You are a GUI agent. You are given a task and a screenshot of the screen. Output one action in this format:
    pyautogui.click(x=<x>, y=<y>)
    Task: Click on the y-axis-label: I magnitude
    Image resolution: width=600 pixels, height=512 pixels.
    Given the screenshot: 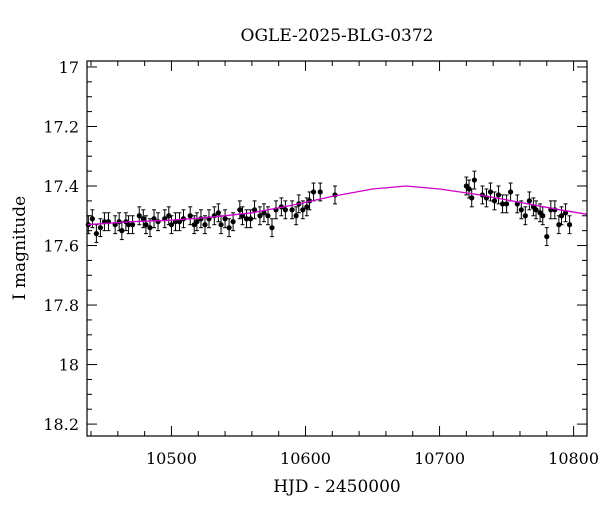 What is the action you would take?
    pyautogui.click(x=20, y=248)
    